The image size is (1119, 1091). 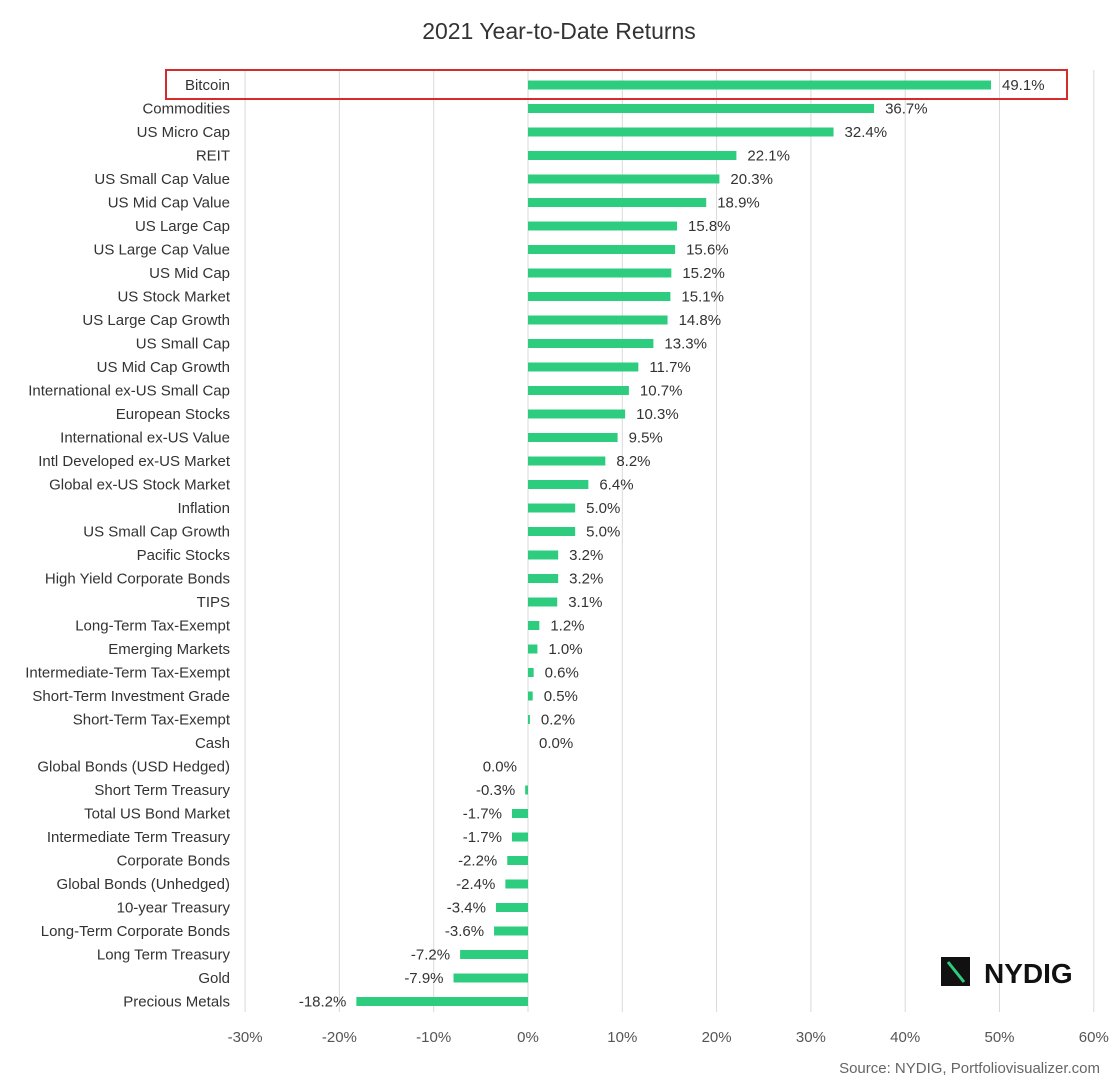 I want to click on category-label: US Large Cap, so click(x=182, y=226).